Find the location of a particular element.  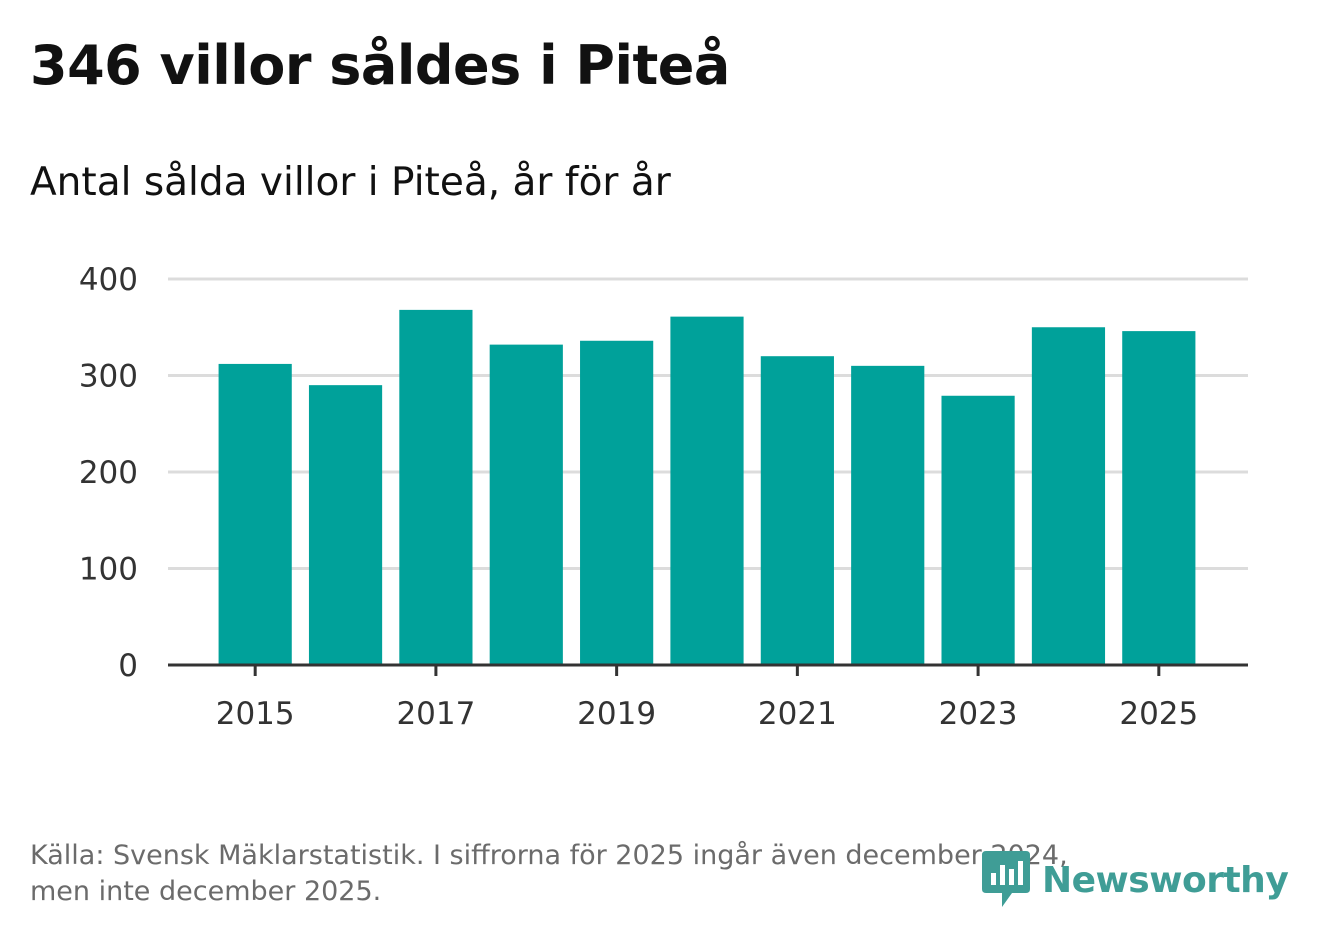

bar-2020 is located at coordinates (707, 490).